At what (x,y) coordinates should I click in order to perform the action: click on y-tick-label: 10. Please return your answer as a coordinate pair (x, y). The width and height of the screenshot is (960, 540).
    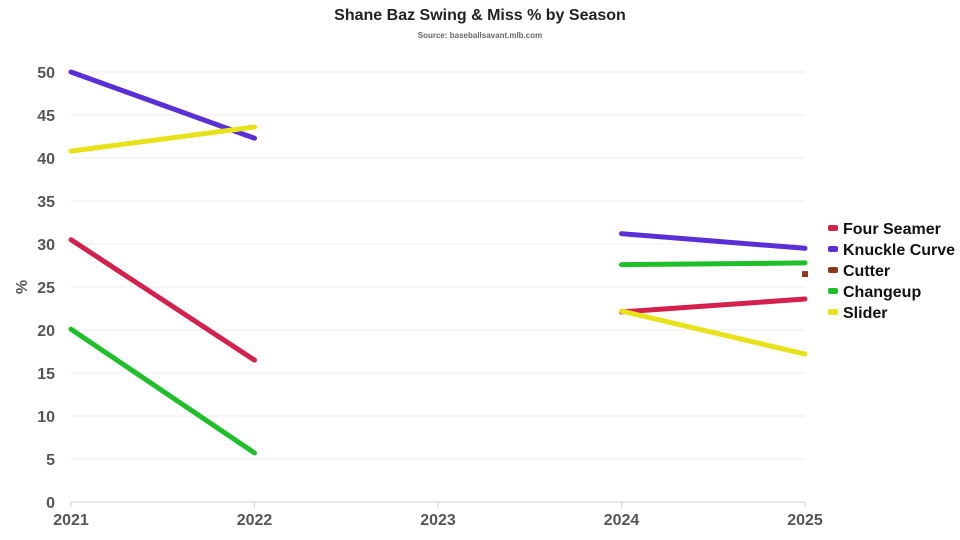
    Looking at the image, I should click on (46, 417).